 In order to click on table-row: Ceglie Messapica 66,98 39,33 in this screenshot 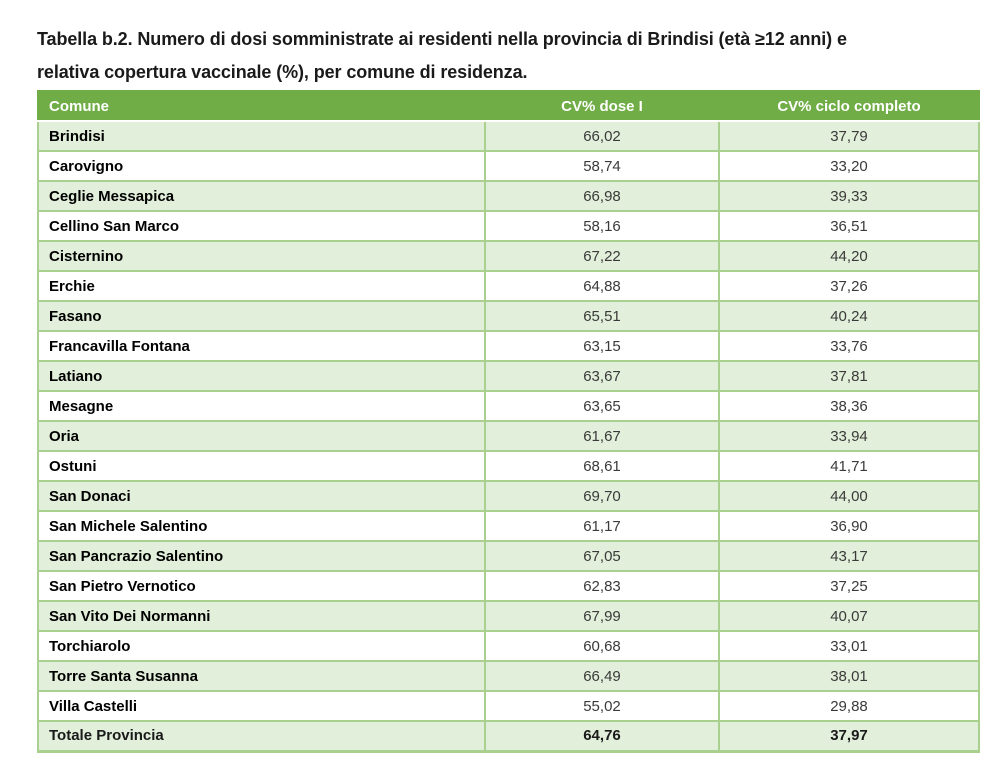, I will do `click(508, 196)`.